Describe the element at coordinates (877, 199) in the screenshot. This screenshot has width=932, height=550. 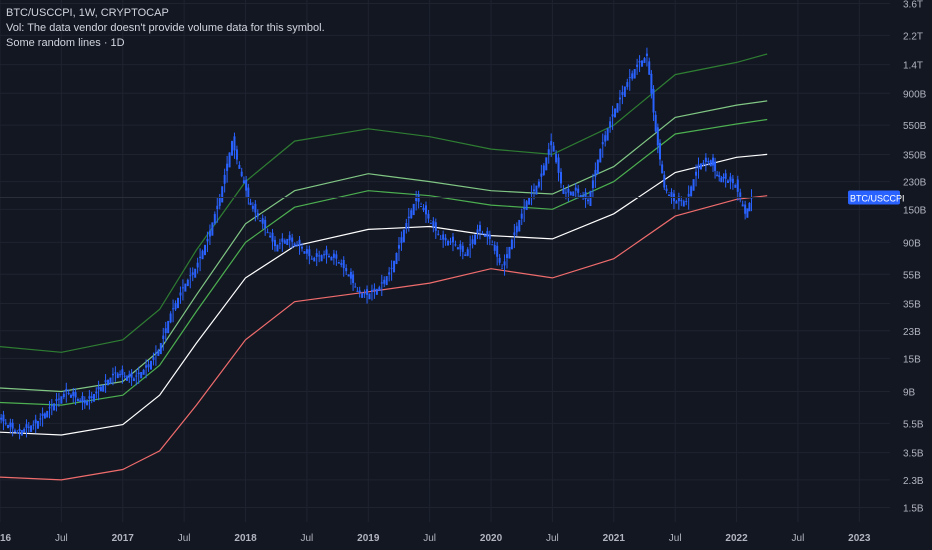
I see `price-tag-label: BTC/USCCPI` at that location.